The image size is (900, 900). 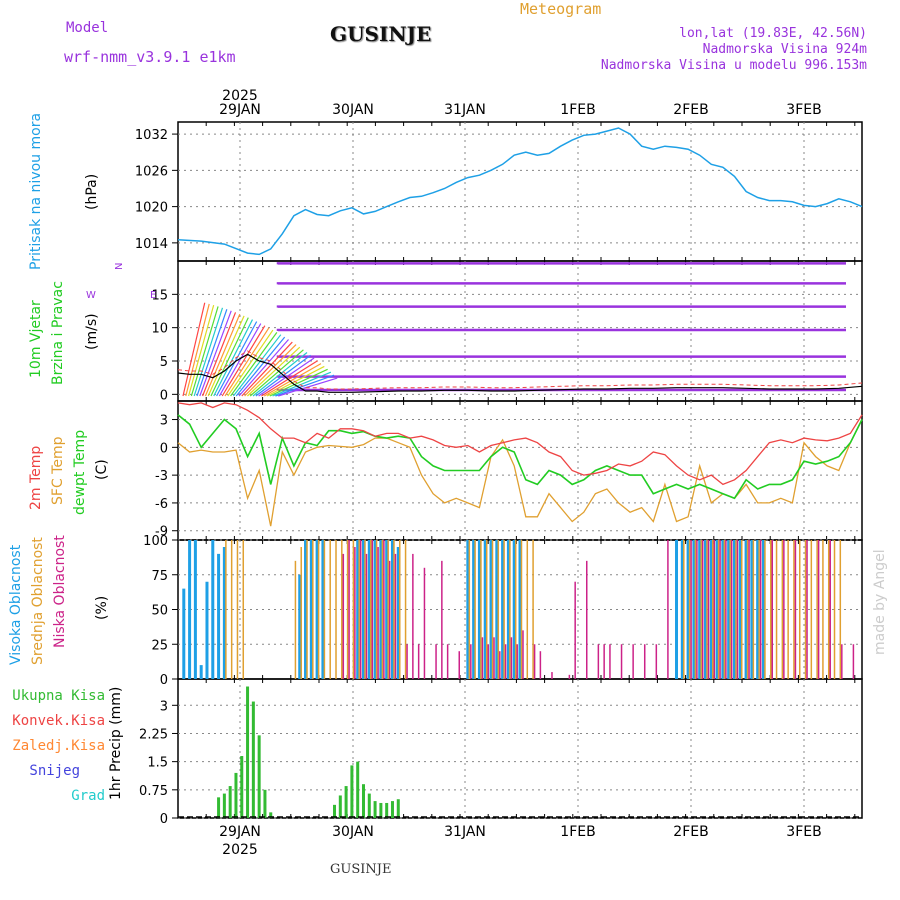 What do you see at coordinates (353, 832) in the screenshot?
I see `x-tick-bottom-label: 30JAN` at bounding box center [353, 832].